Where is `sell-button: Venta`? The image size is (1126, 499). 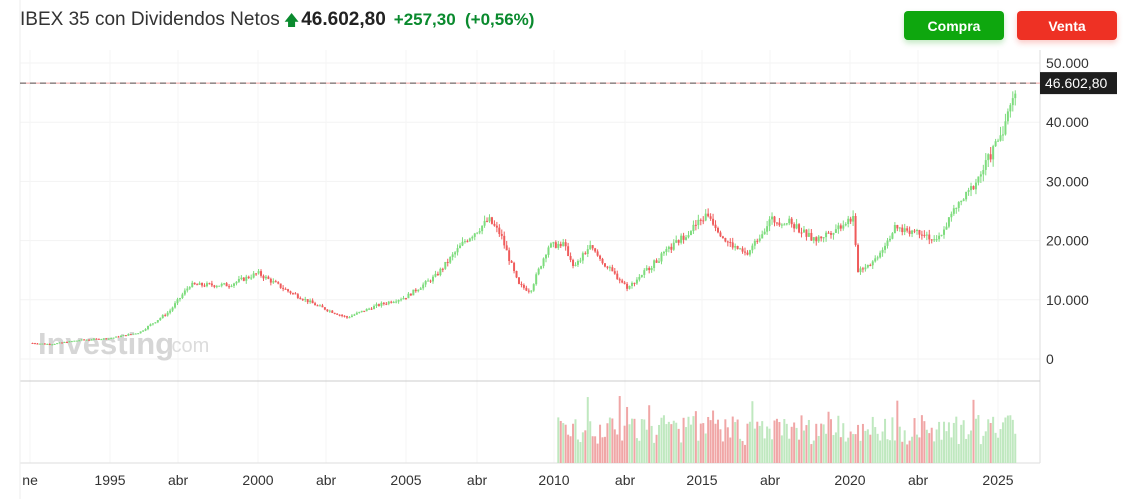
sell-button: Venta is located at coordinates (1067, 25).